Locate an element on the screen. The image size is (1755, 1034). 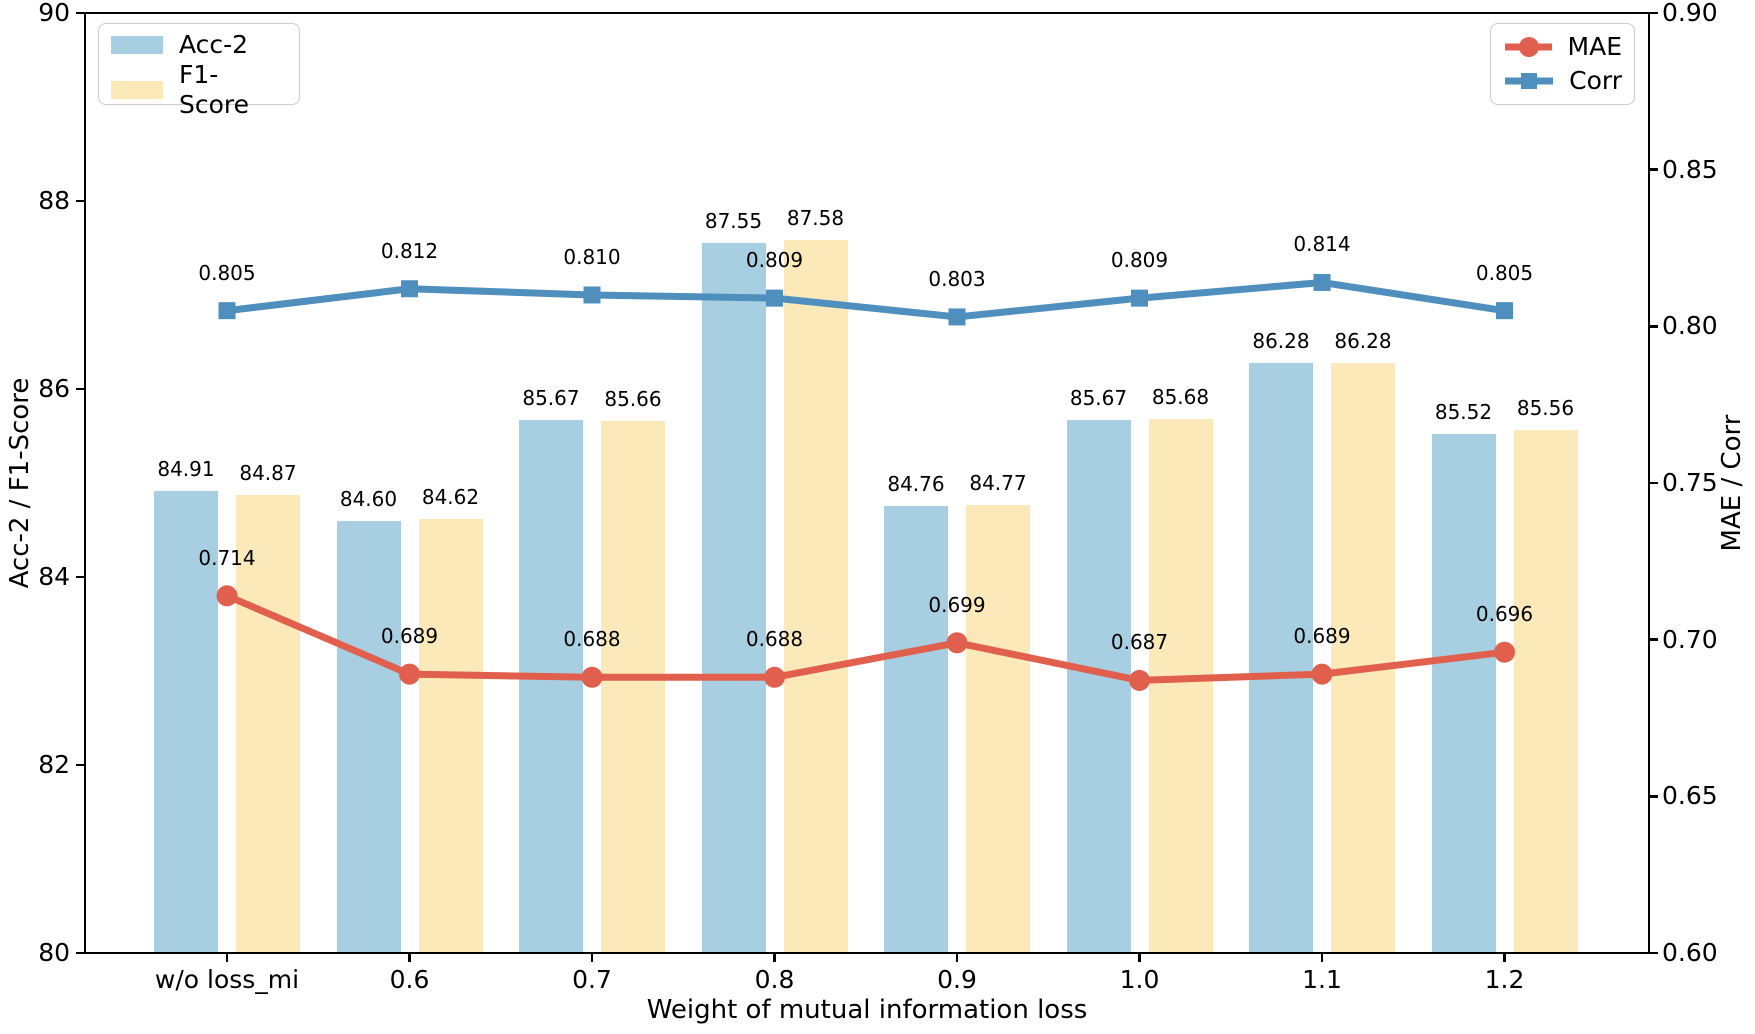
line-value-label: 0.699 is located at coordinates (957, 604).